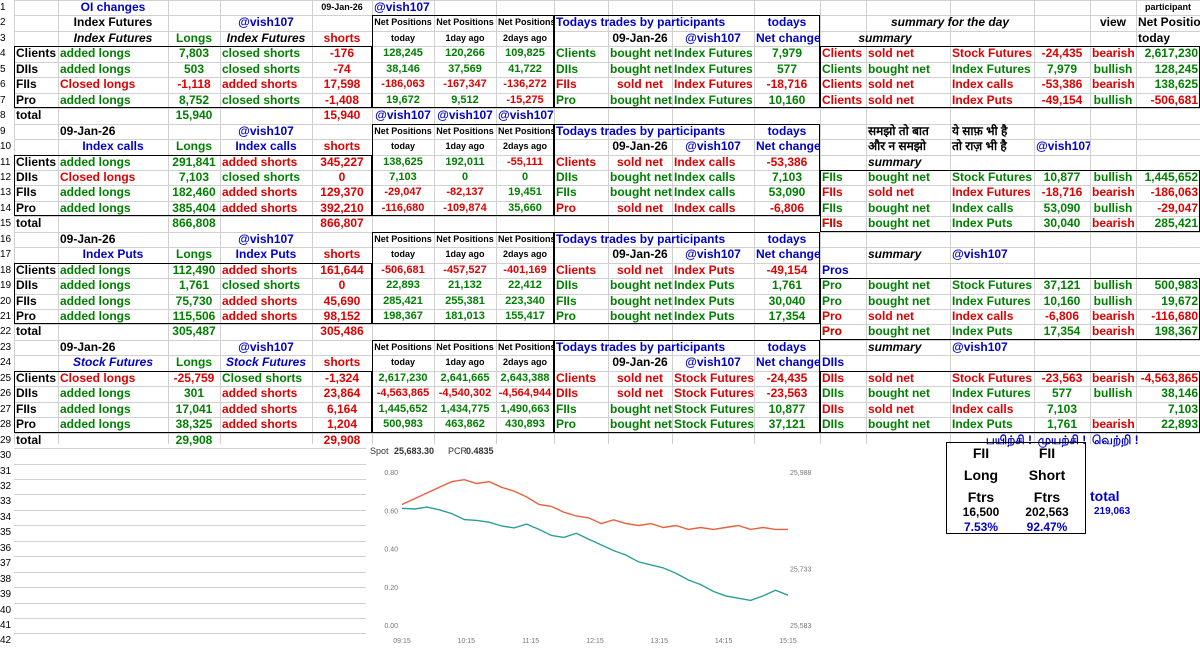  What do you see at coordinates (1062, 285) in the screenshot?
I see `summary-value: 37,121` at bounding box center [1062, 285].